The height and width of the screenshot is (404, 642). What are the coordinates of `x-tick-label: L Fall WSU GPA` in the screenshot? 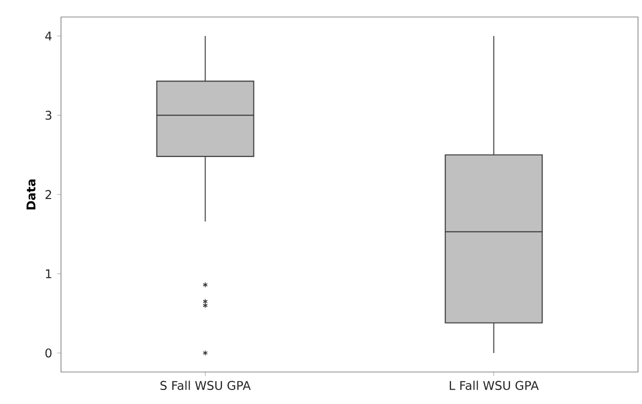 It's located at (494, 385).